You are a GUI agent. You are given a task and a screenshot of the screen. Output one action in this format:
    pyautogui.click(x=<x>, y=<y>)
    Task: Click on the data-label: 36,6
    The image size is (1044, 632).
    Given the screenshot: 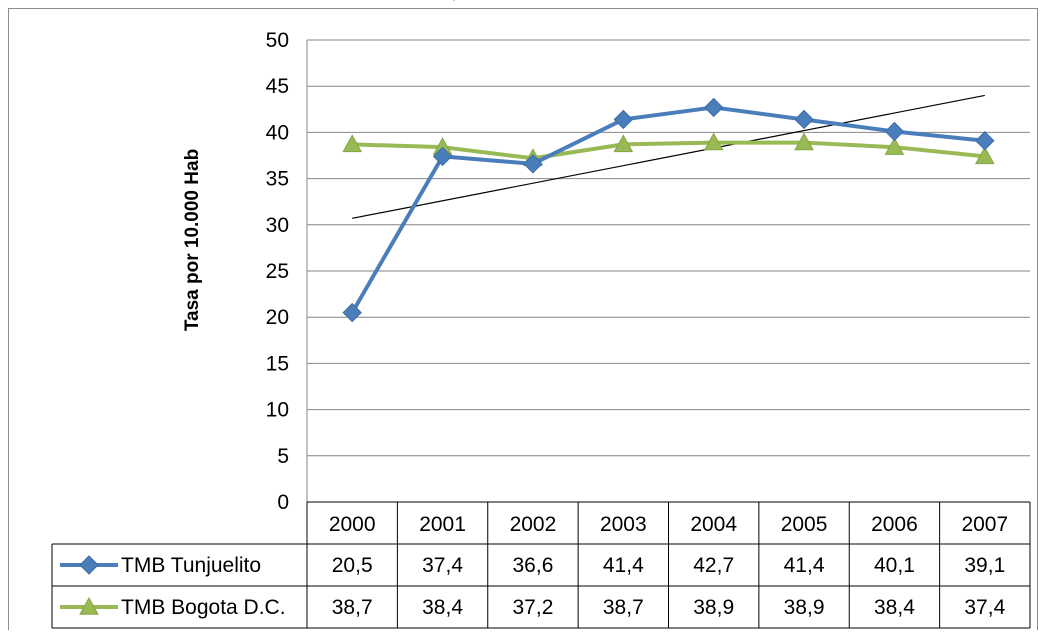 What is the action you would take?
    pyautogui.click(x=533, y=565)
    